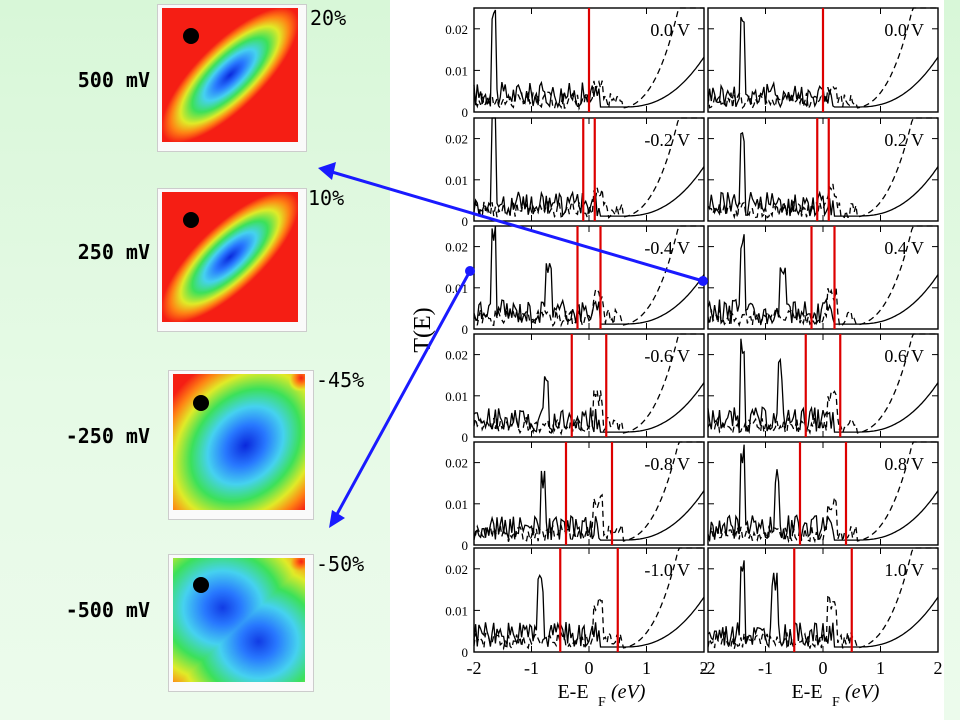  I want to click on map-bias-label: 500 mV, so click(113, 80).